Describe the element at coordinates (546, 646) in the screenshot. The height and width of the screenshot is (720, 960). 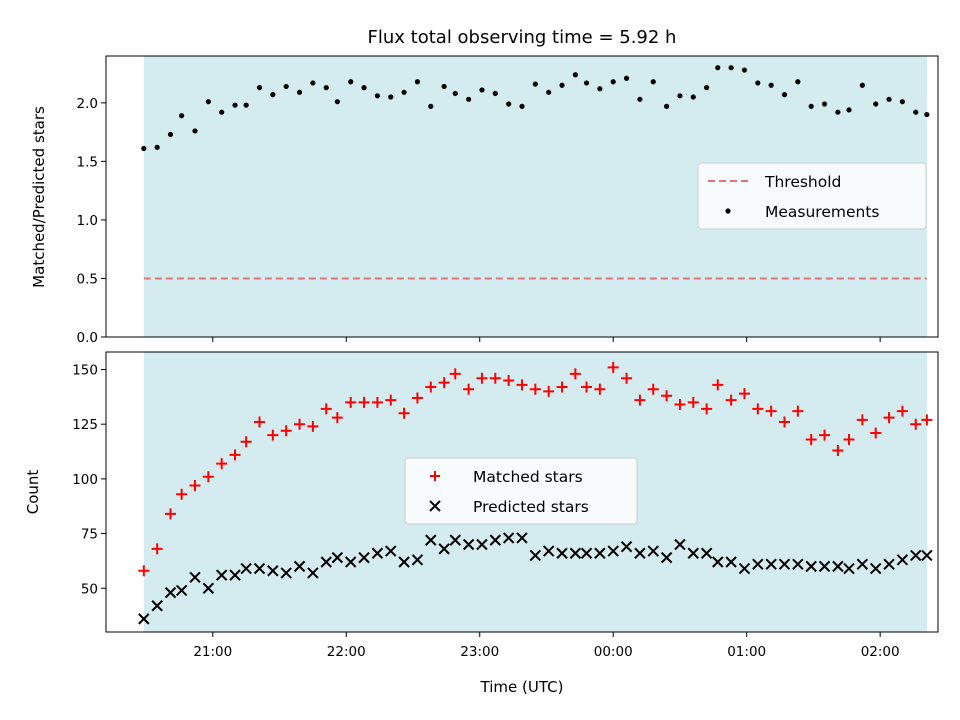
I see `bottom-x-axis: 21:00 22:00 23:00 00:00 01:00 02:00` at that location.